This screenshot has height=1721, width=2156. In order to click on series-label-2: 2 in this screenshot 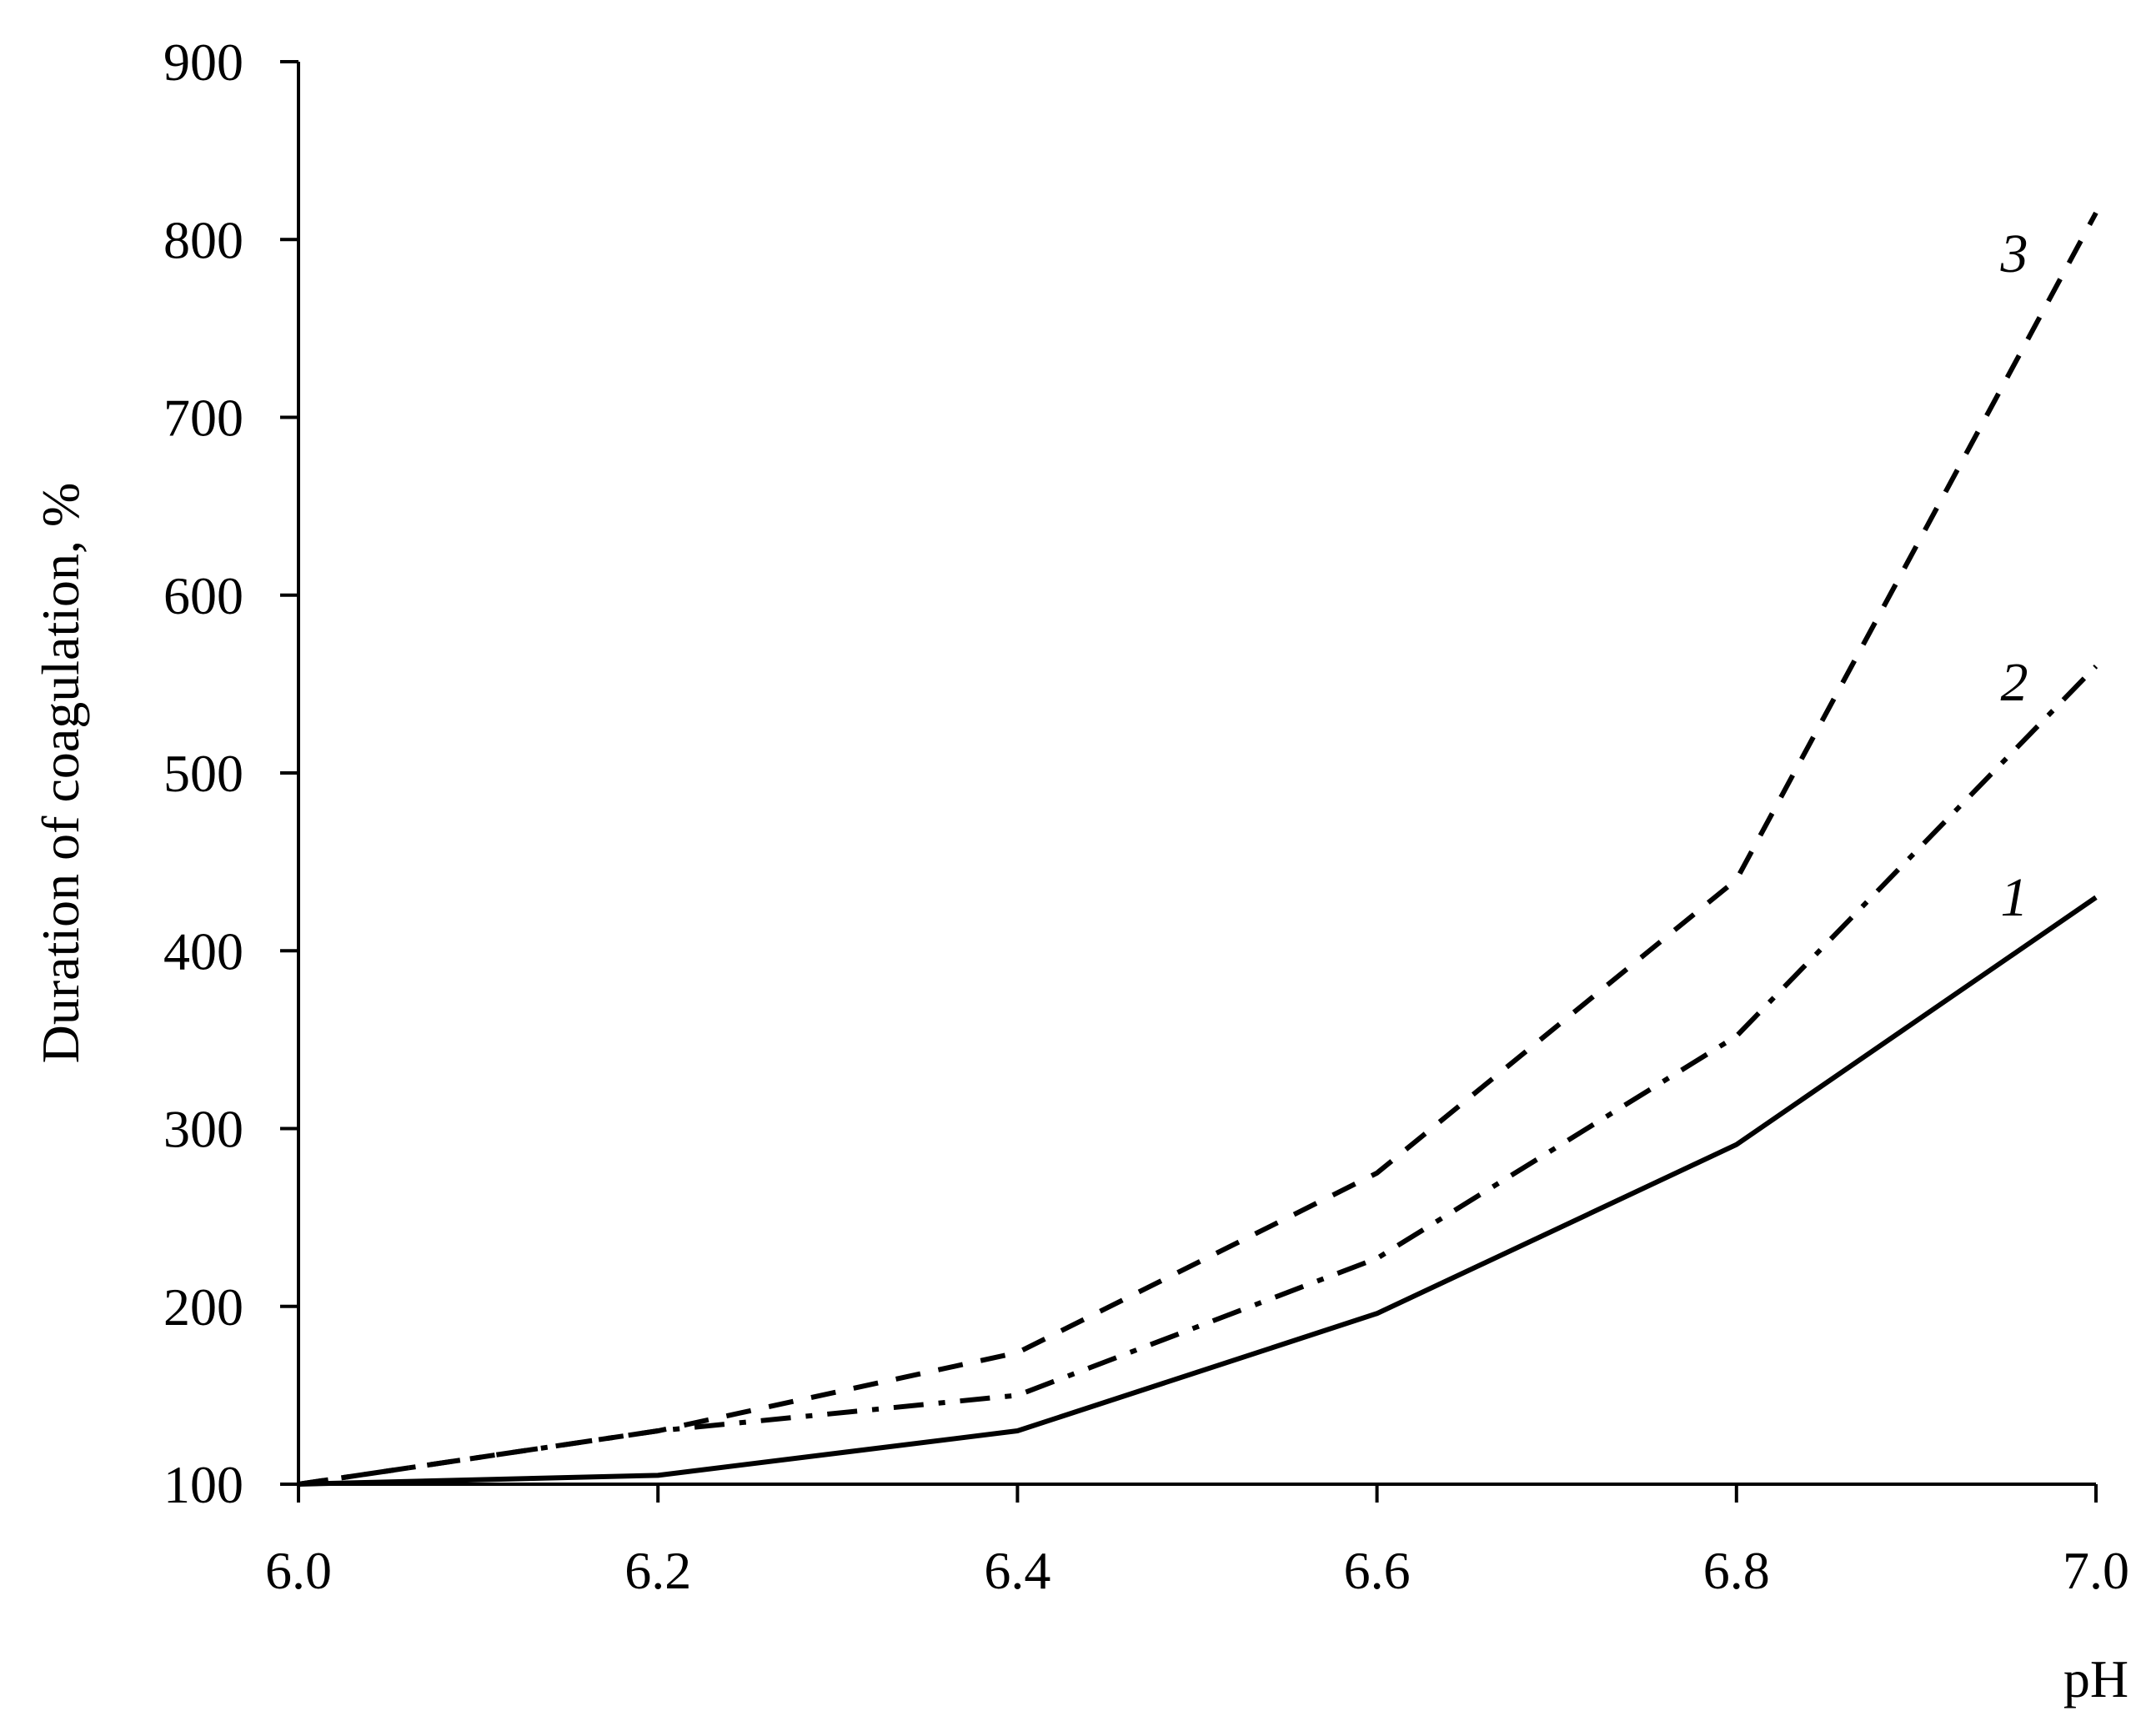, I will do `click(2014, 683)`.